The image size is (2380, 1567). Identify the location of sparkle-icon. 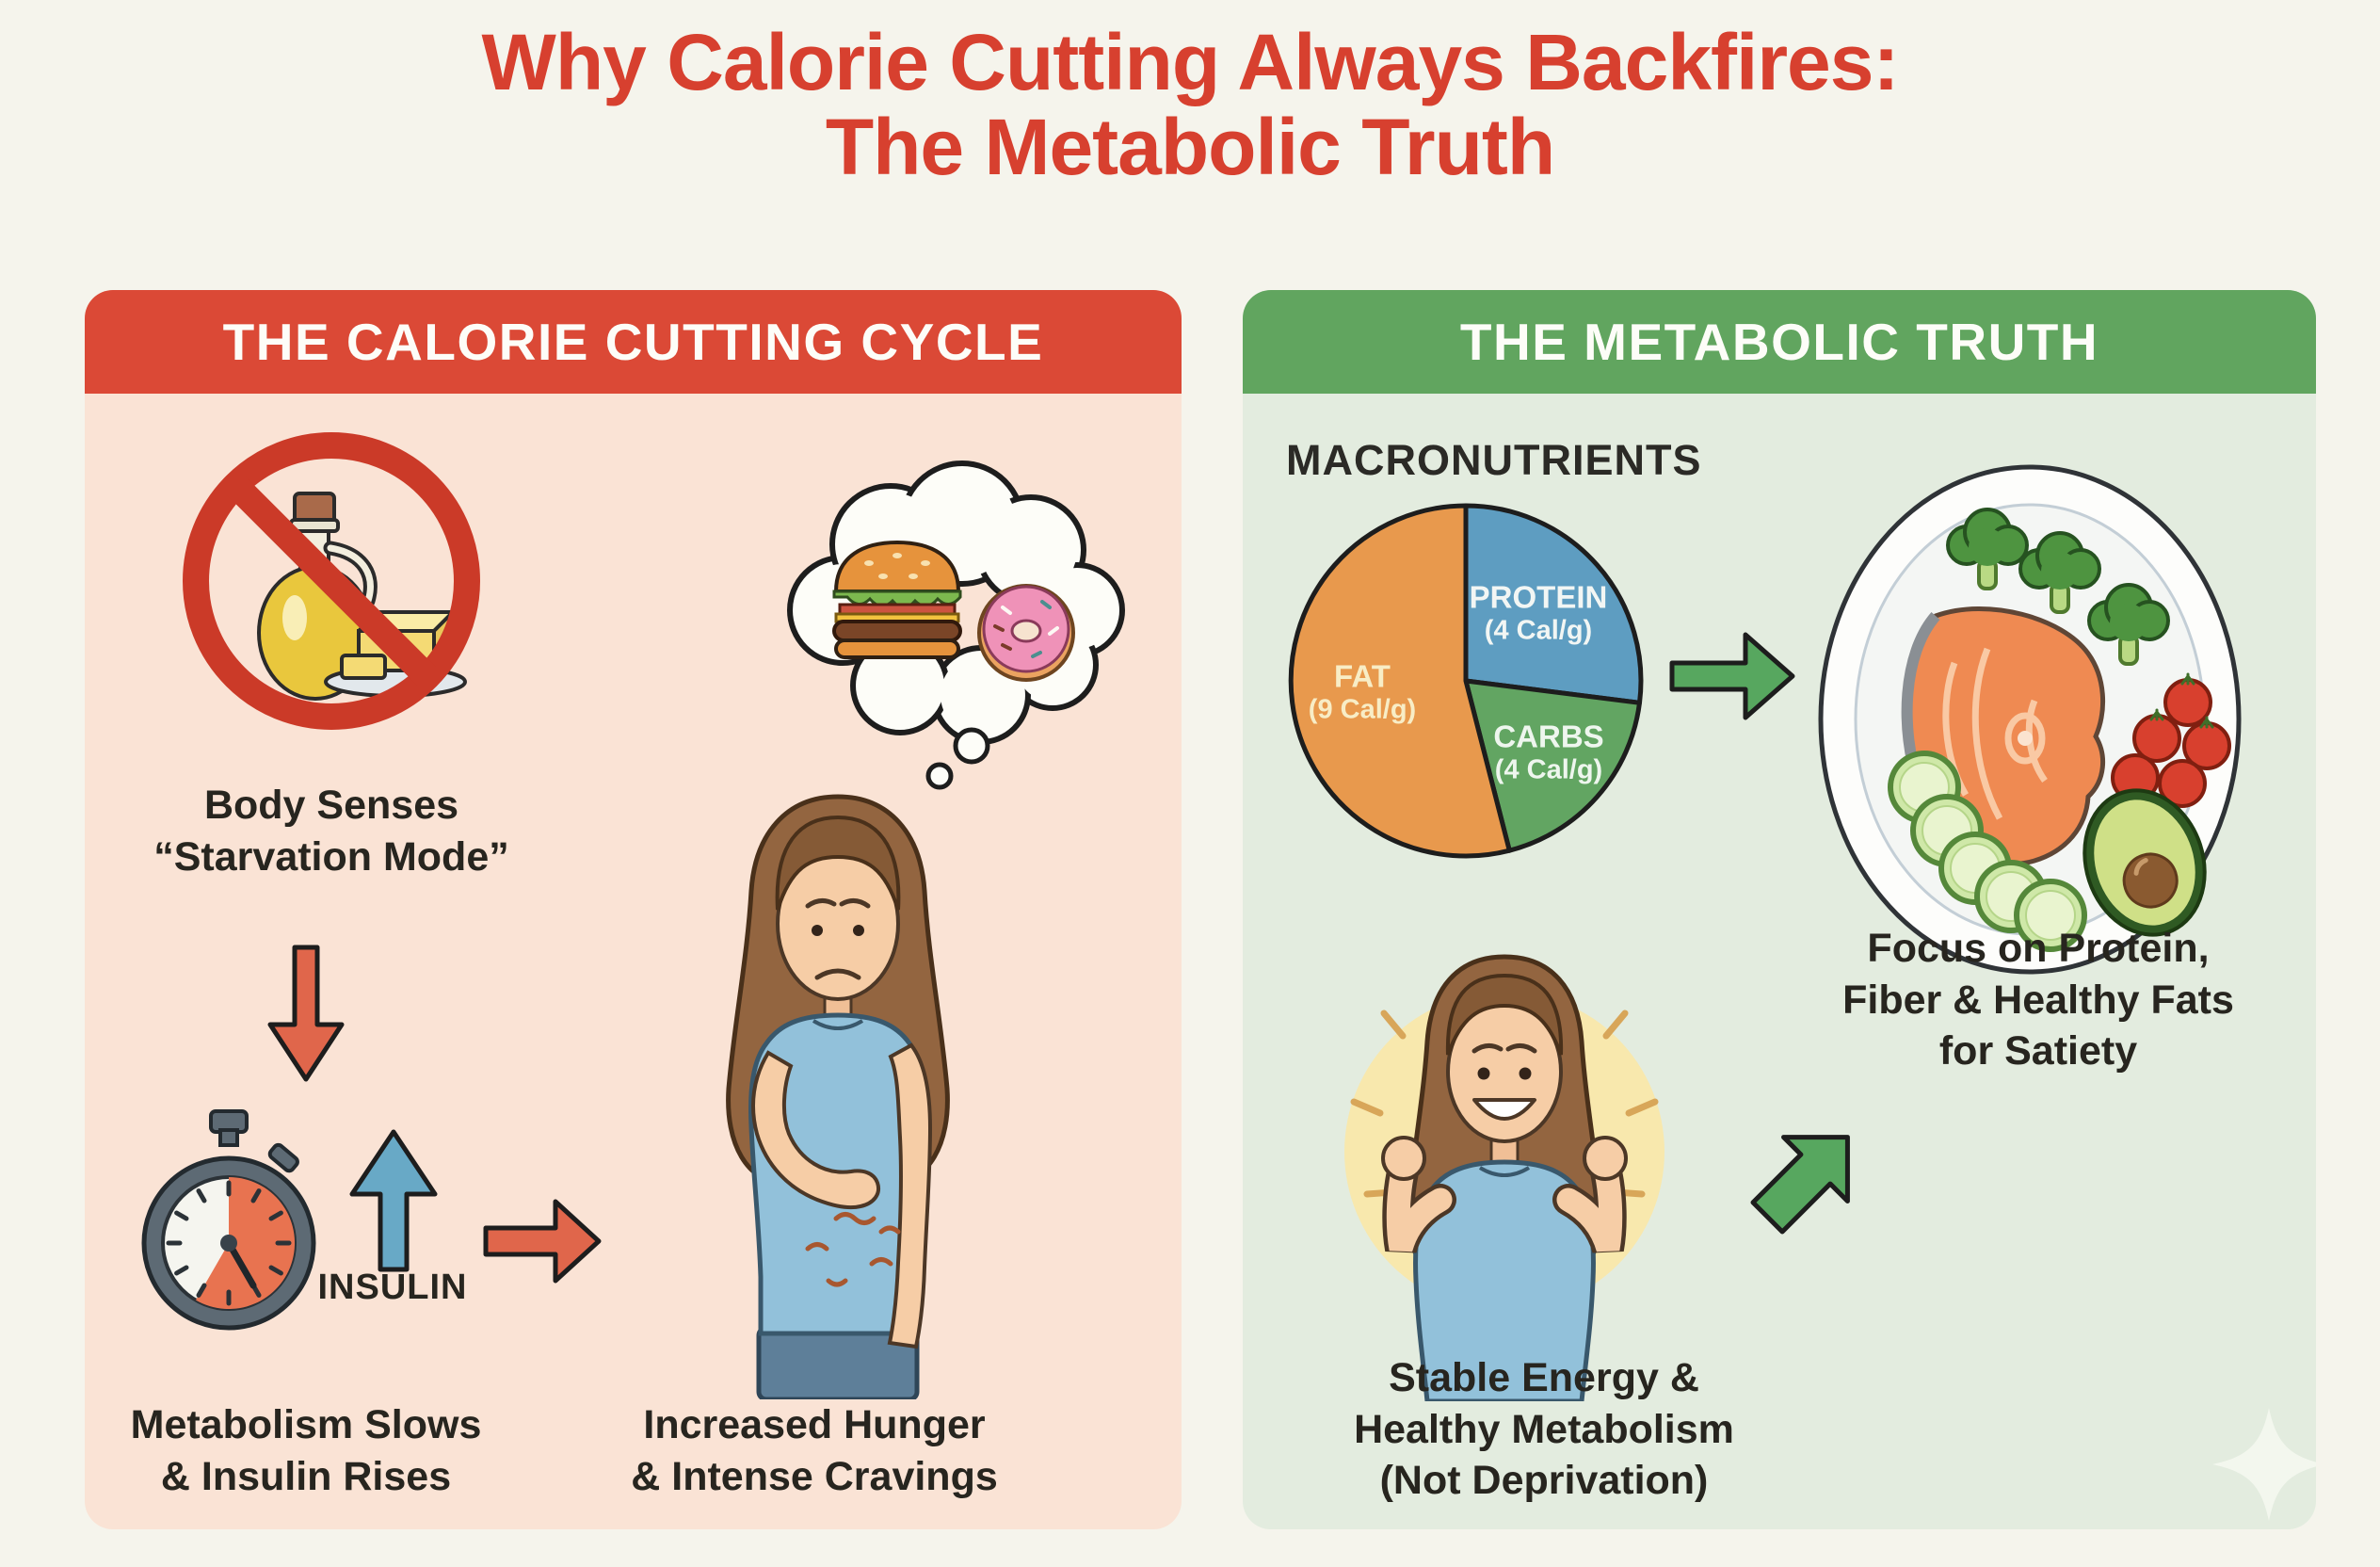
(2264, 1464).